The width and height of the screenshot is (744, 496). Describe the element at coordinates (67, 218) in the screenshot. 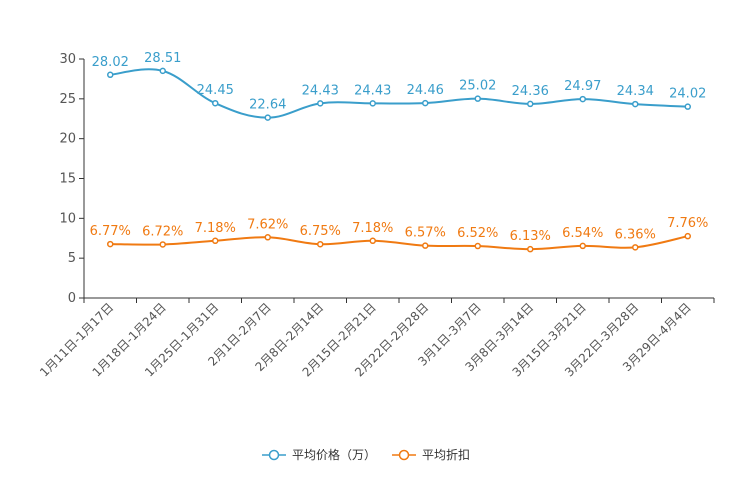

I see `y-tick-label: 10` at that location.